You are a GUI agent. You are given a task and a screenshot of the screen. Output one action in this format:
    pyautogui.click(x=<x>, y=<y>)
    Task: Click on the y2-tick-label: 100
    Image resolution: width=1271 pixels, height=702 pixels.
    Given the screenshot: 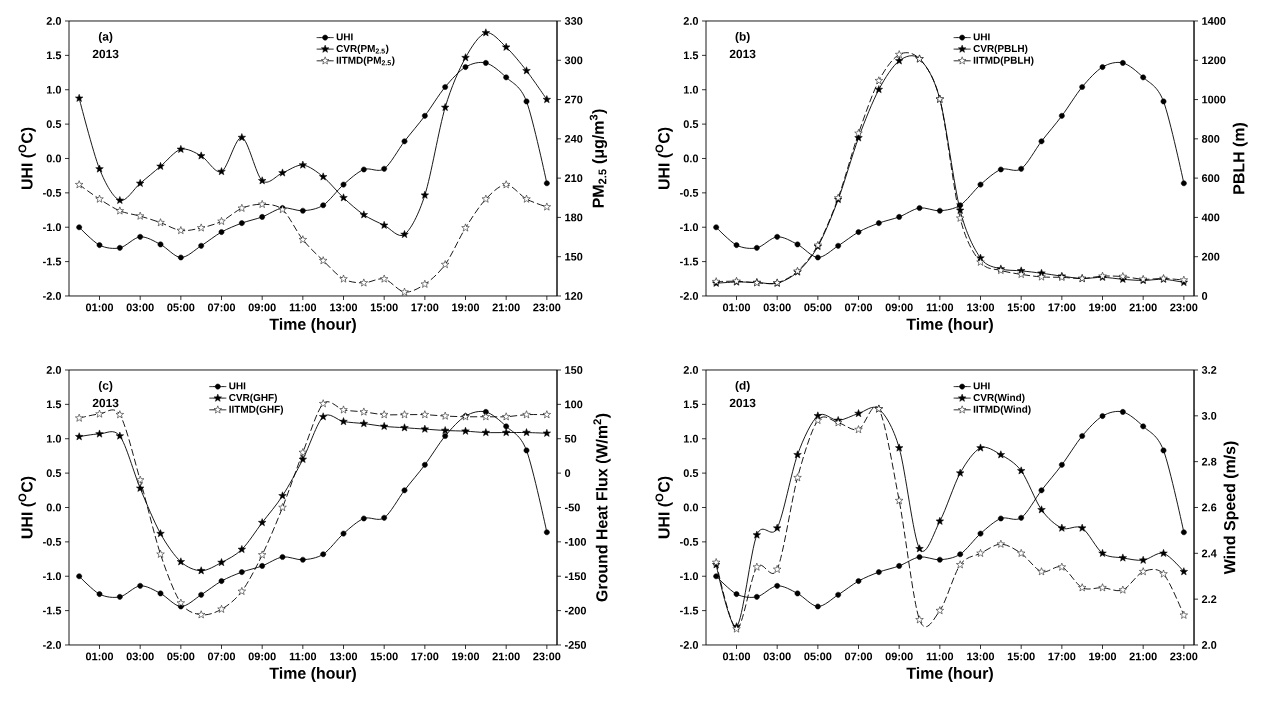 What is the action you would take?
    pyautogui.click(x=574, y=404)
    